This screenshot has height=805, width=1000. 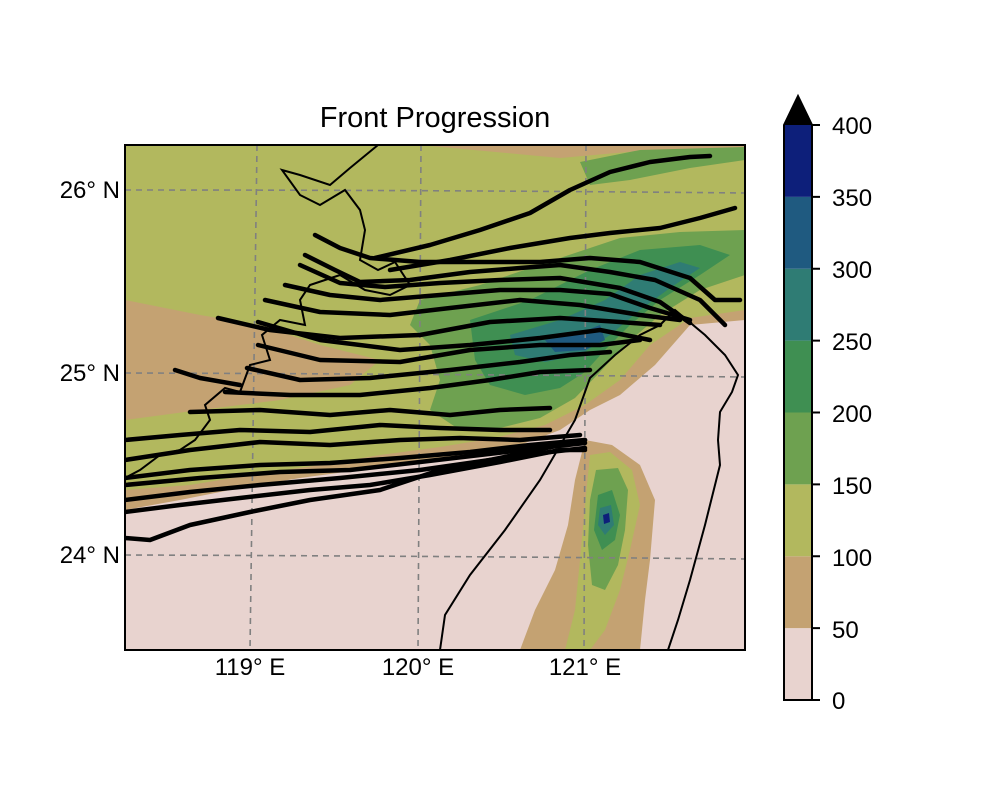 What do you see at coordinates (838, 701) in the screenshot?
I see `colorbar-tick-label: 0` at bounding box center [838, 701].